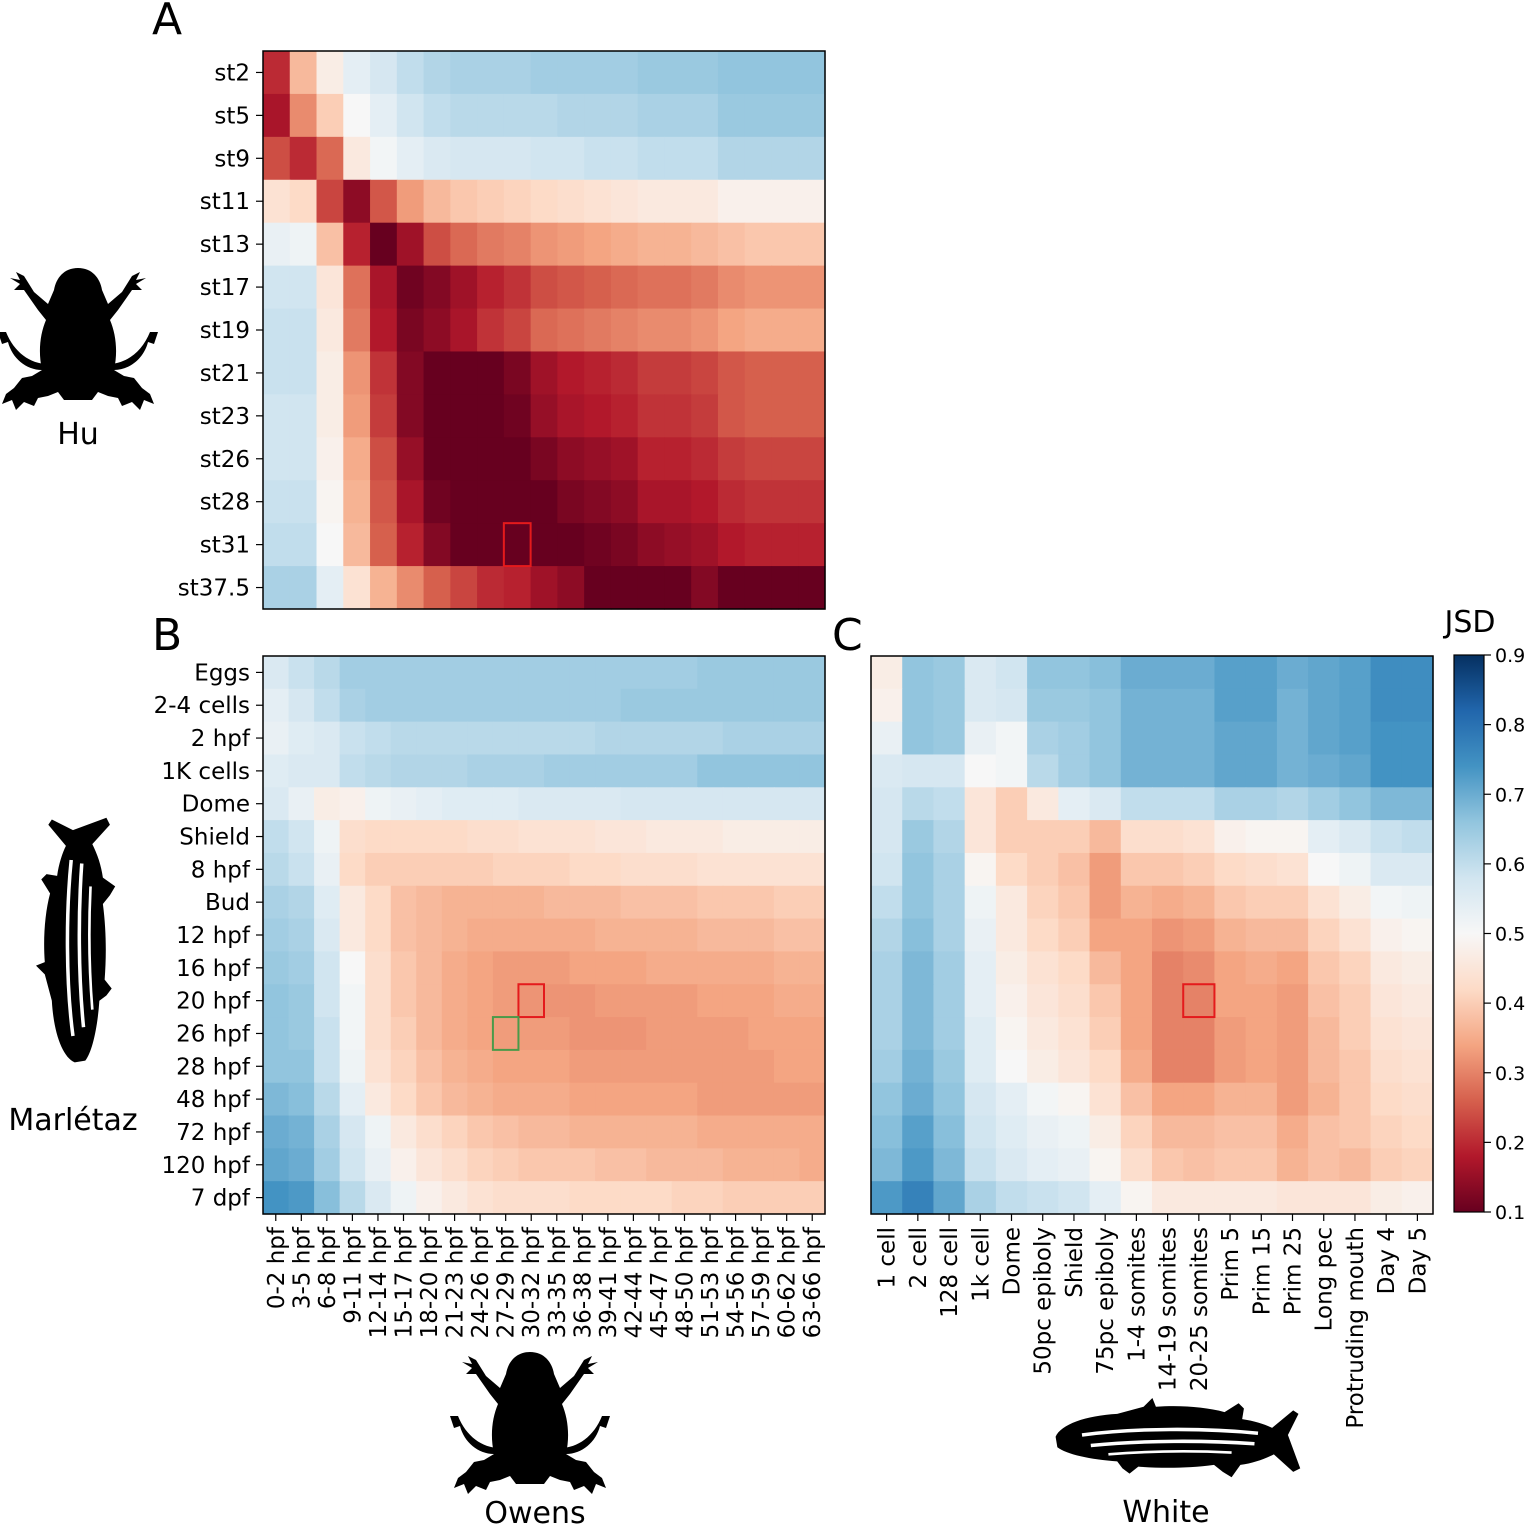 The image size is (1532, 1527). I want to click on row-label: 7 dpf, so click(221, 1199).